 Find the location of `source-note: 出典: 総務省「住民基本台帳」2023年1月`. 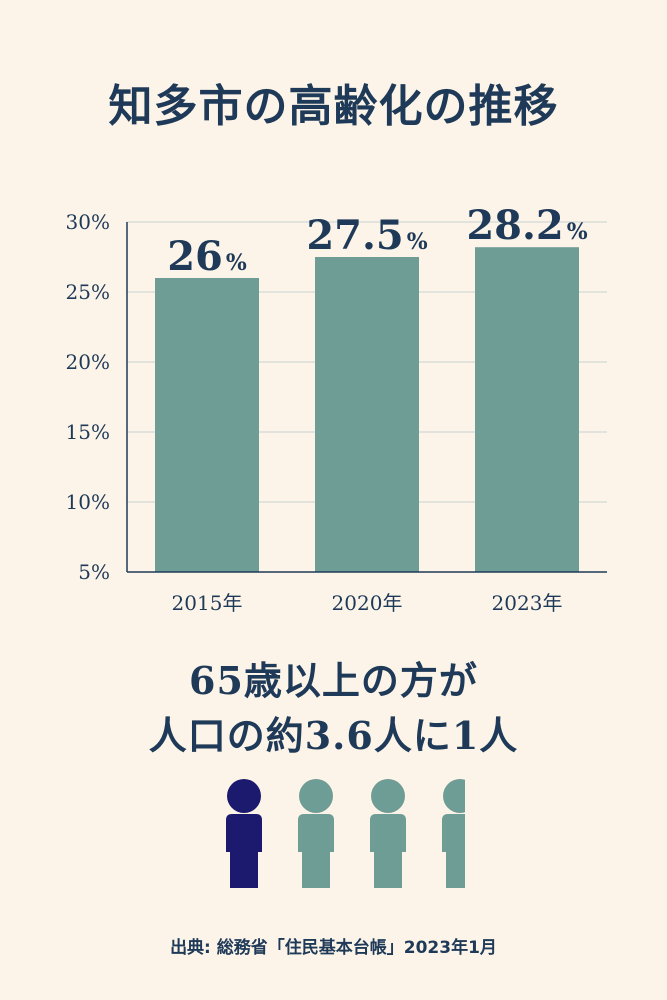

source-note: 出典: 総務省「住民基本台帳」2023年1月 is located at coordinates (333, 948).